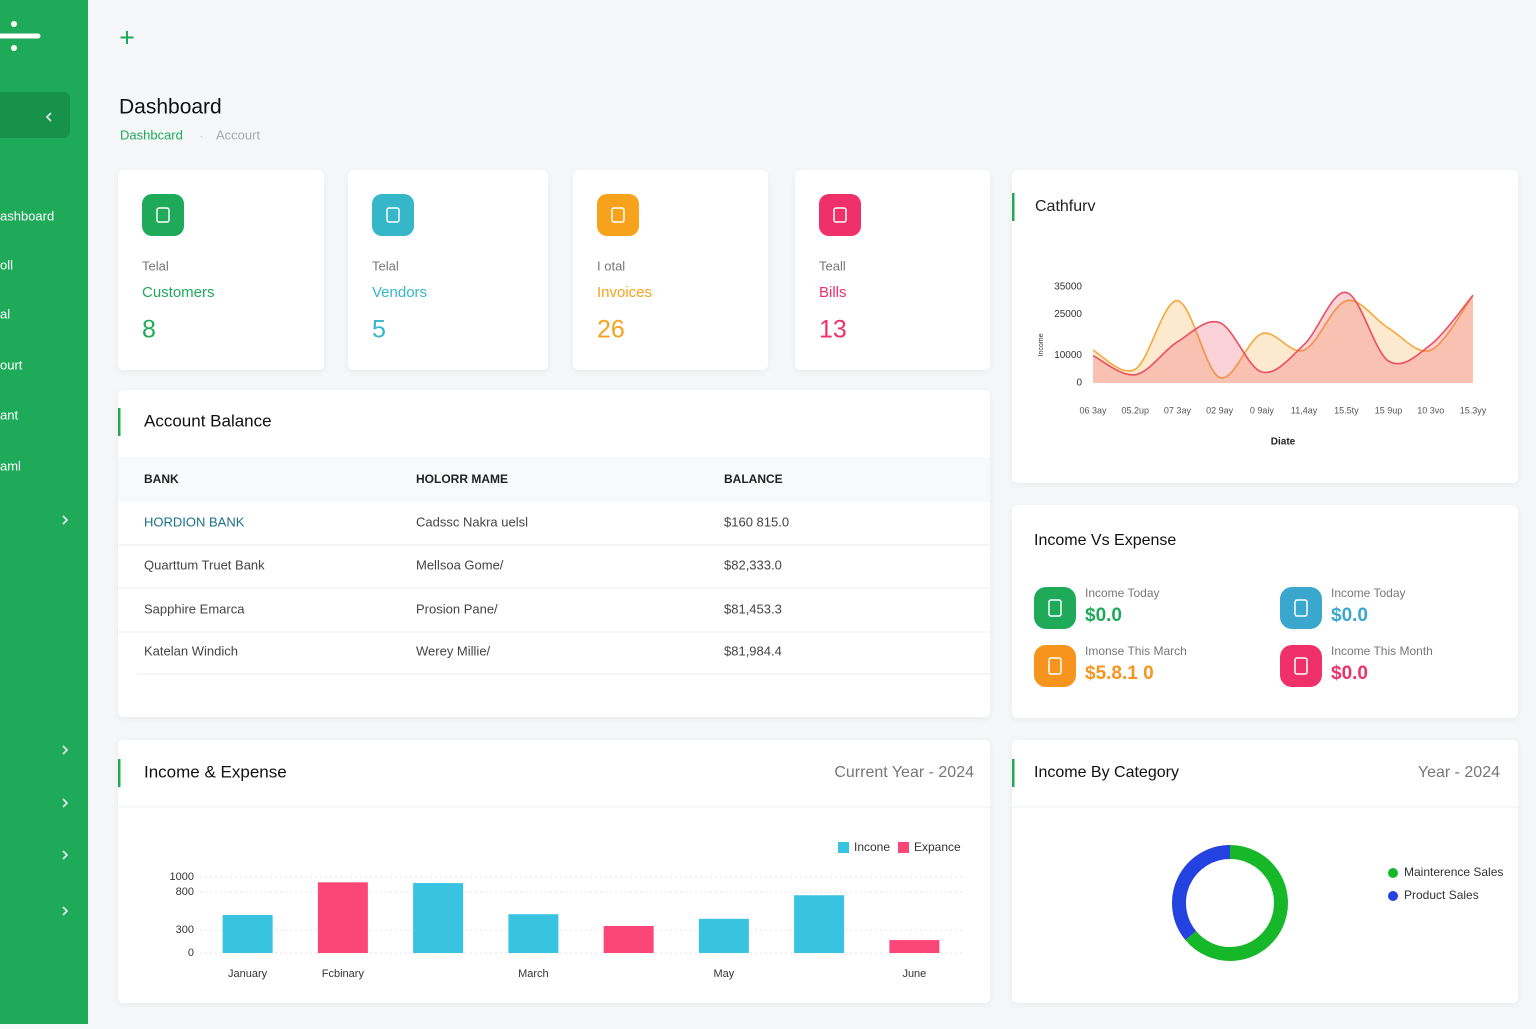 The width and height of the screenshot is (1536, 1029). I want to click on legend-label: Mainterence Sales, so click(1453, 872).